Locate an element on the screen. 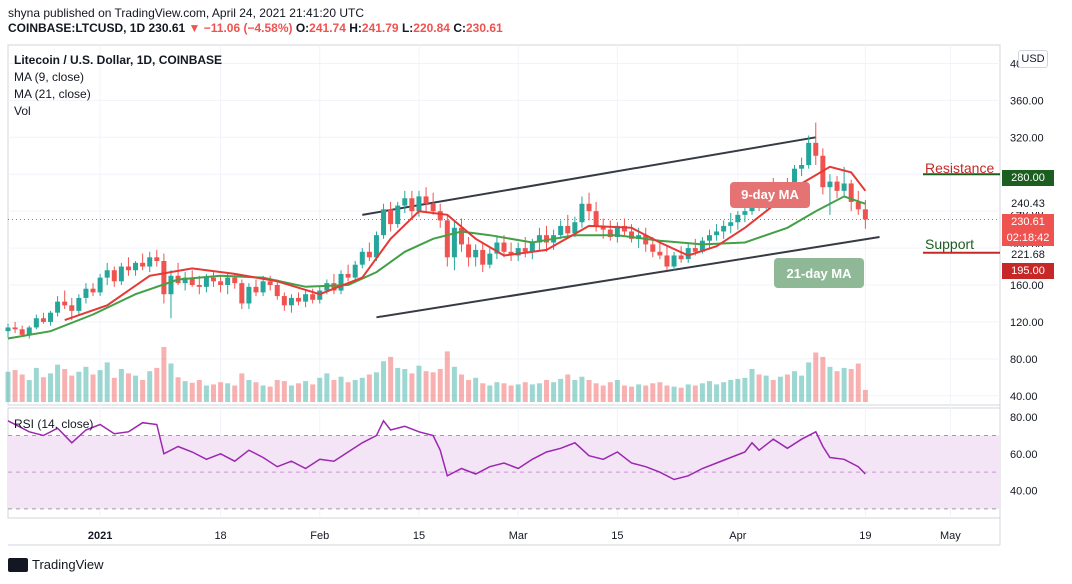  currency-button: USD is located at coordinates (1033, 59).